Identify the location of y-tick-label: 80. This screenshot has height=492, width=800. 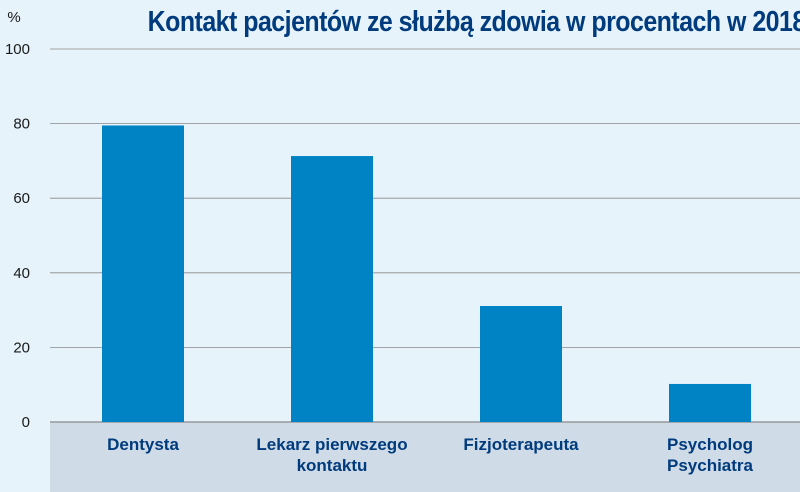
(21, 124).